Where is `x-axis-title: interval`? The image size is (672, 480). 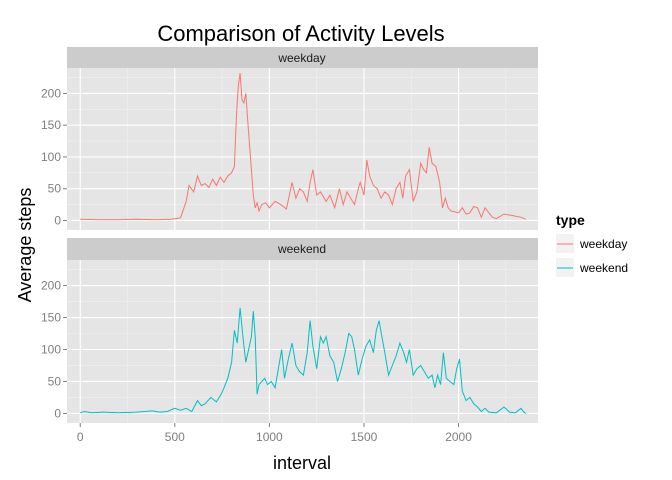 x-axis-title: interval is located at coordinates (302, 463).